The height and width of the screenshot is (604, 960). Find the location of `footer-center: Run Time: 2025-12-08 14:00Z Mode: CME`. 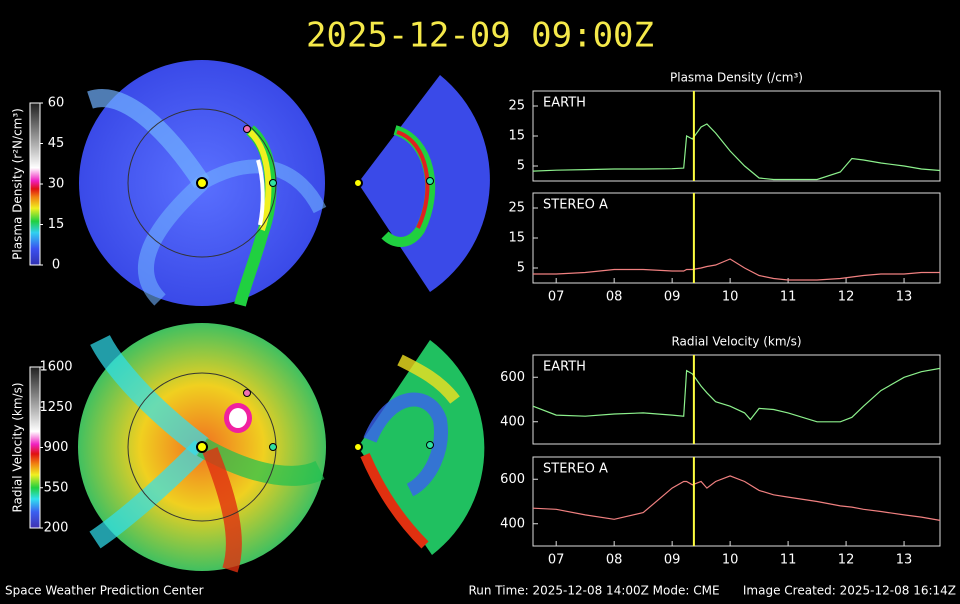

footer-center: Run Time: 2025-12-08 14:00Z Mode: CME is located at coordinates (593, 591).